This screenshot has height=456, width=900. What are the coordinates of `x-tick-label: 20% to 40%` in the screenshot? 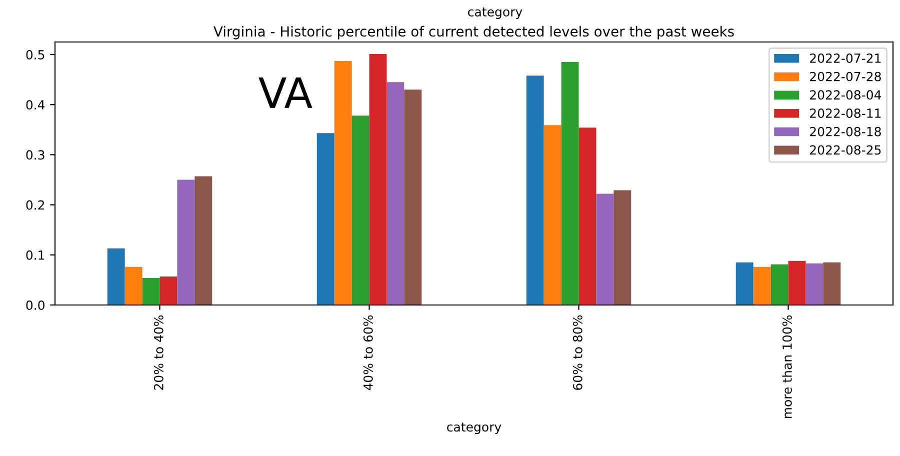 It's located at (159, 352).